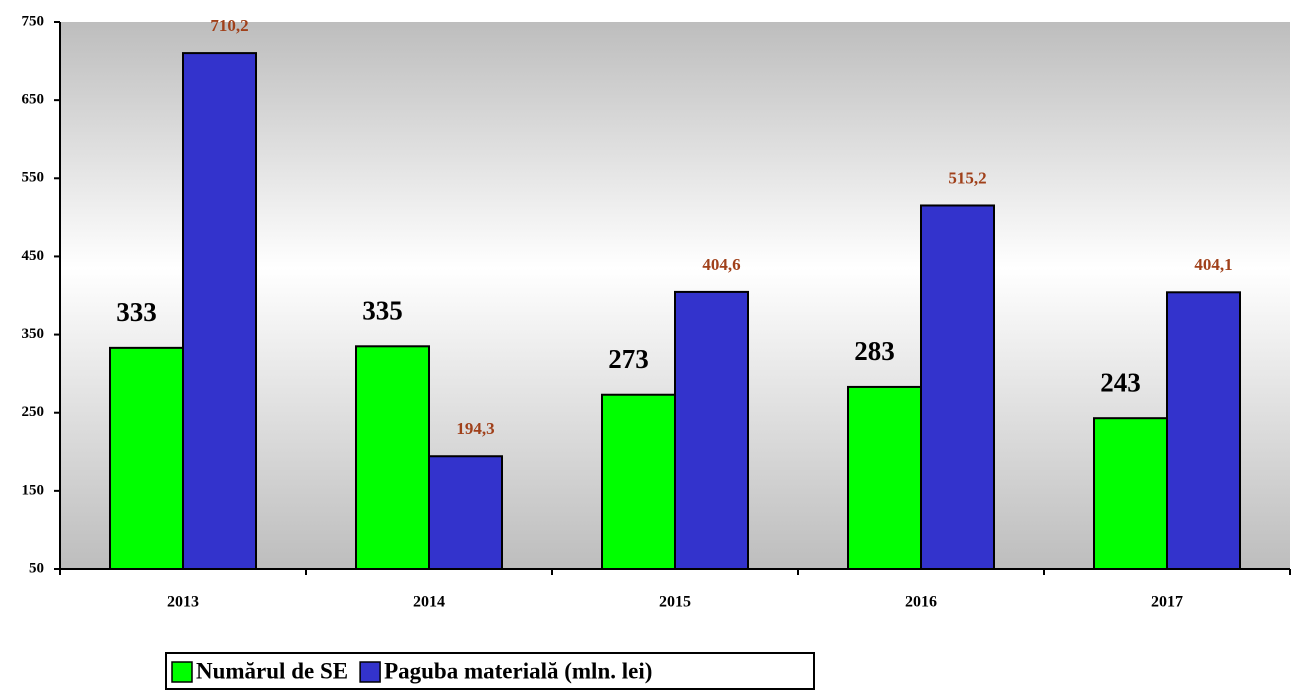 The width and height of the screenshot is (1291, 693). Describe the element at coordinates (183, 602) in the screenshot. I see `x-tick-label: 2013` at that location.